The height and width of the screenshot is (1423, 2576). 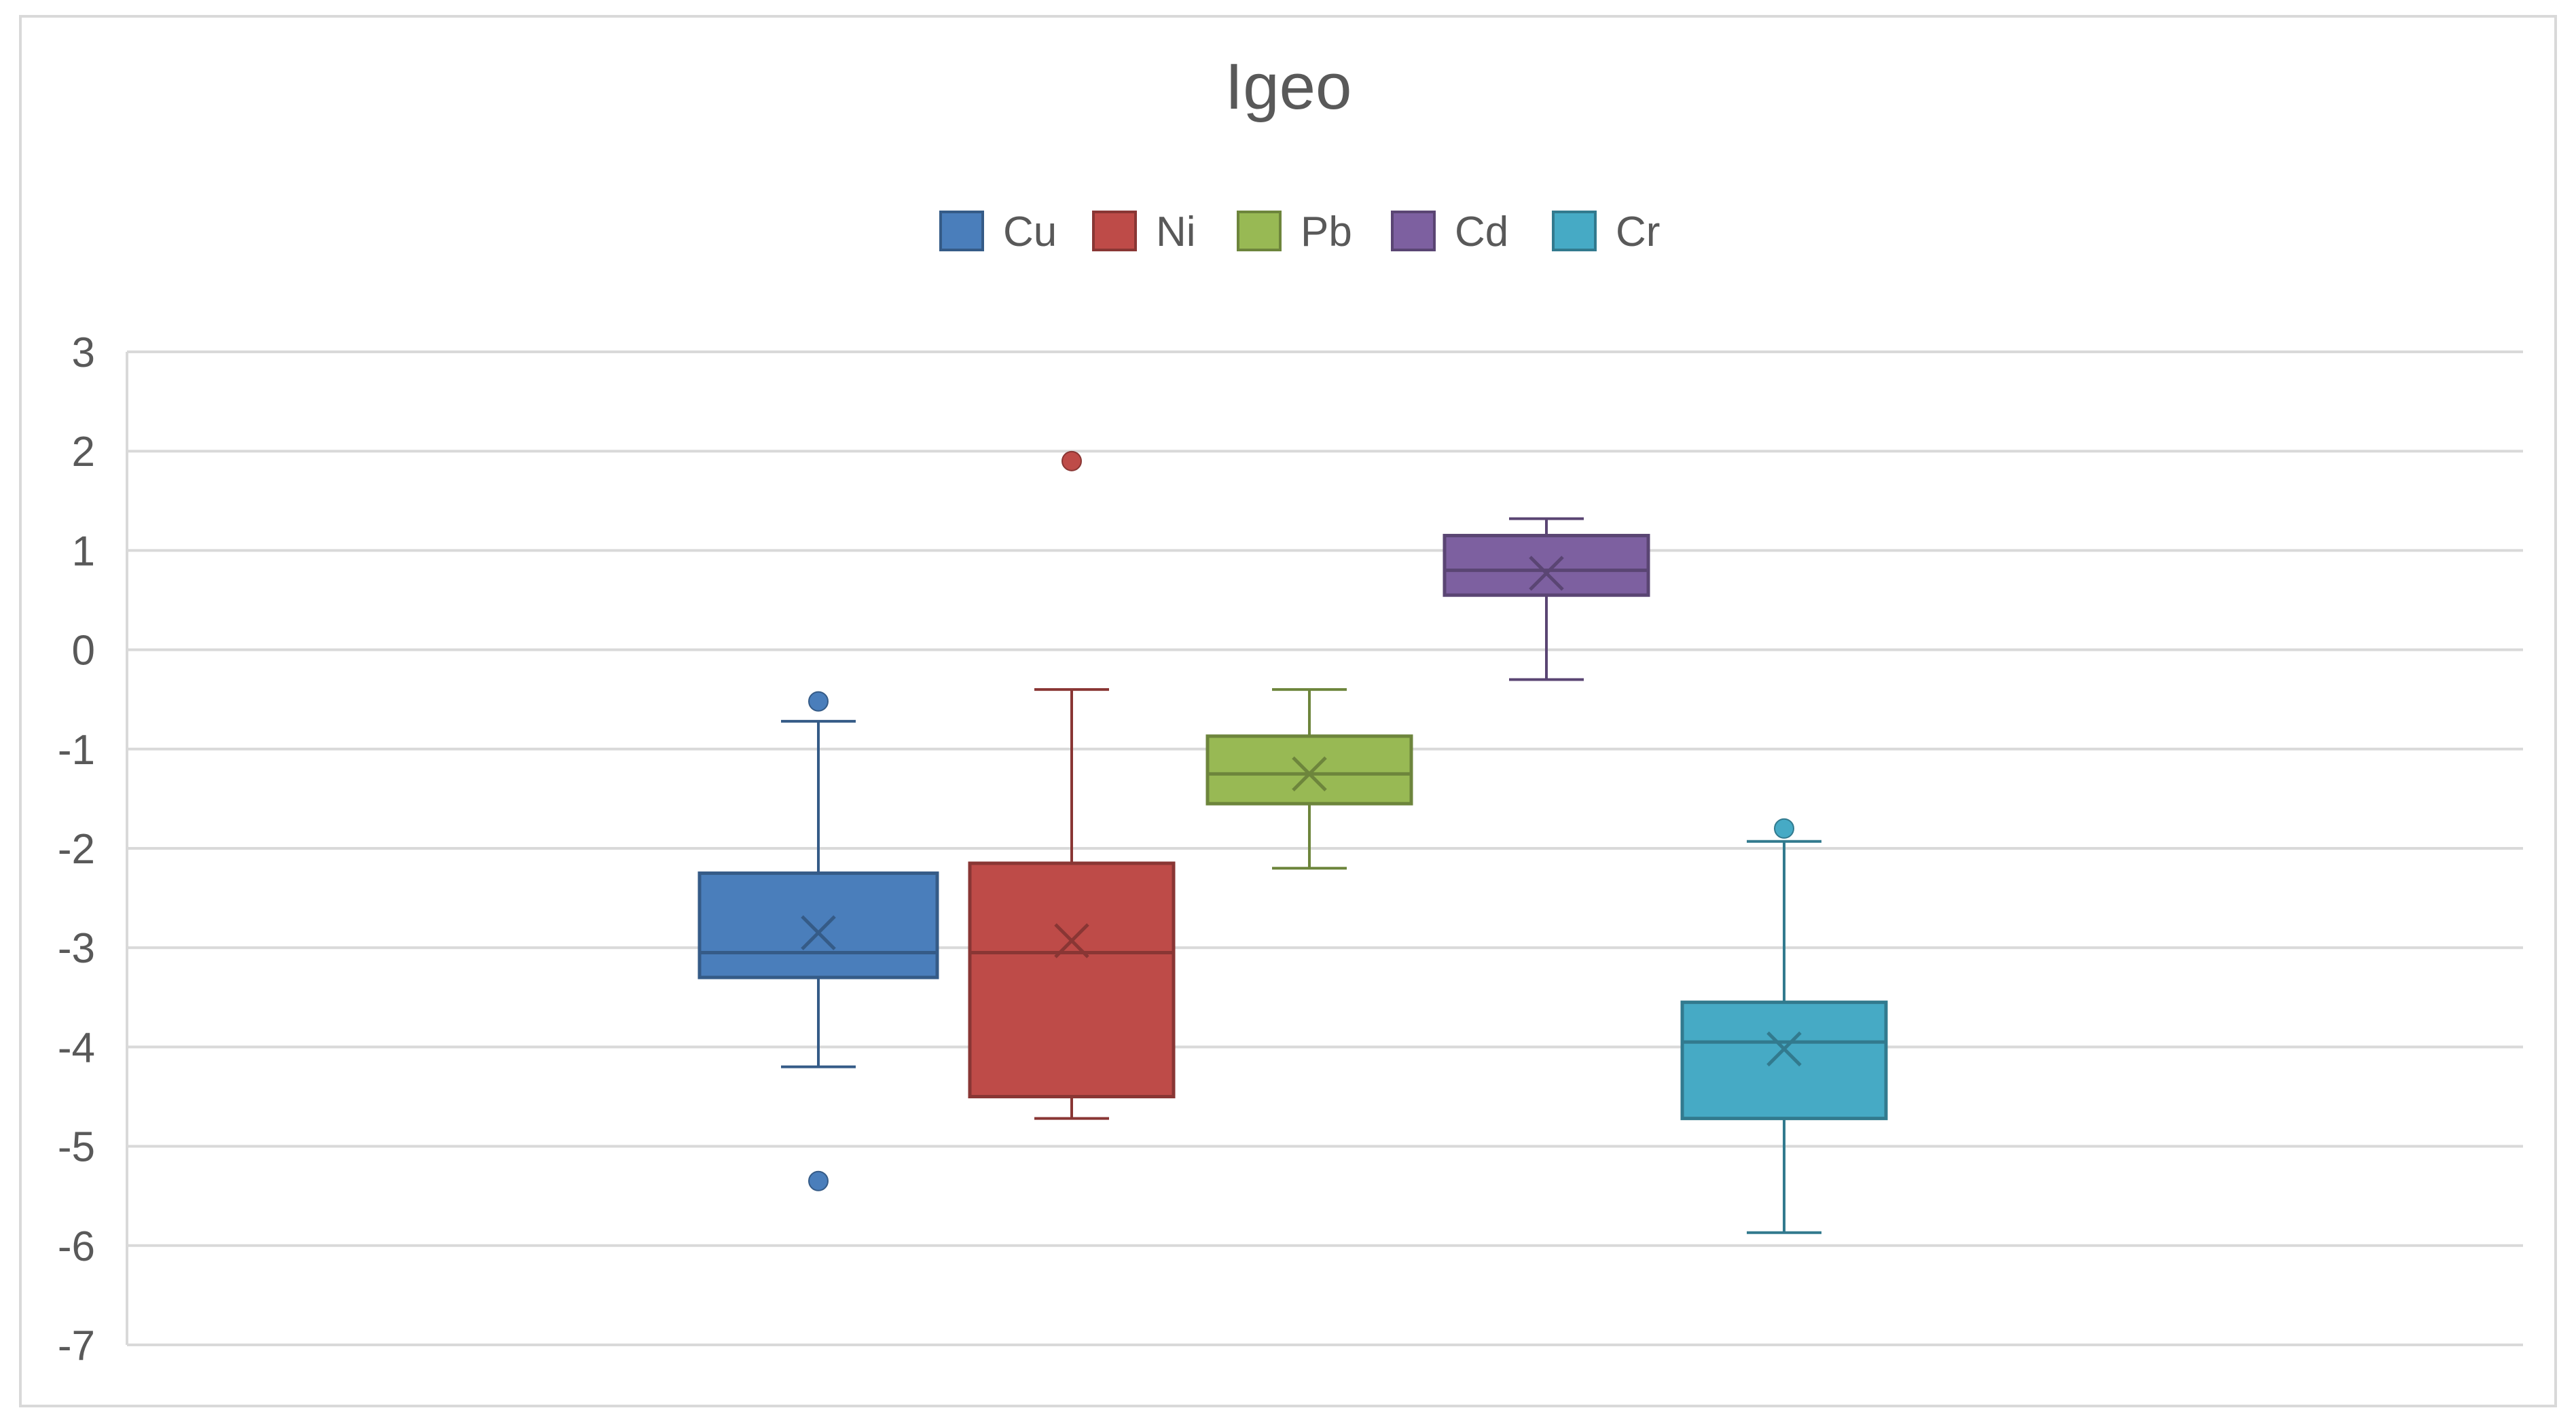 What do you see at coordinates (83, 352) in the screenshot?
I see `y-tick-label: 3` at bounding box center [83, 352].